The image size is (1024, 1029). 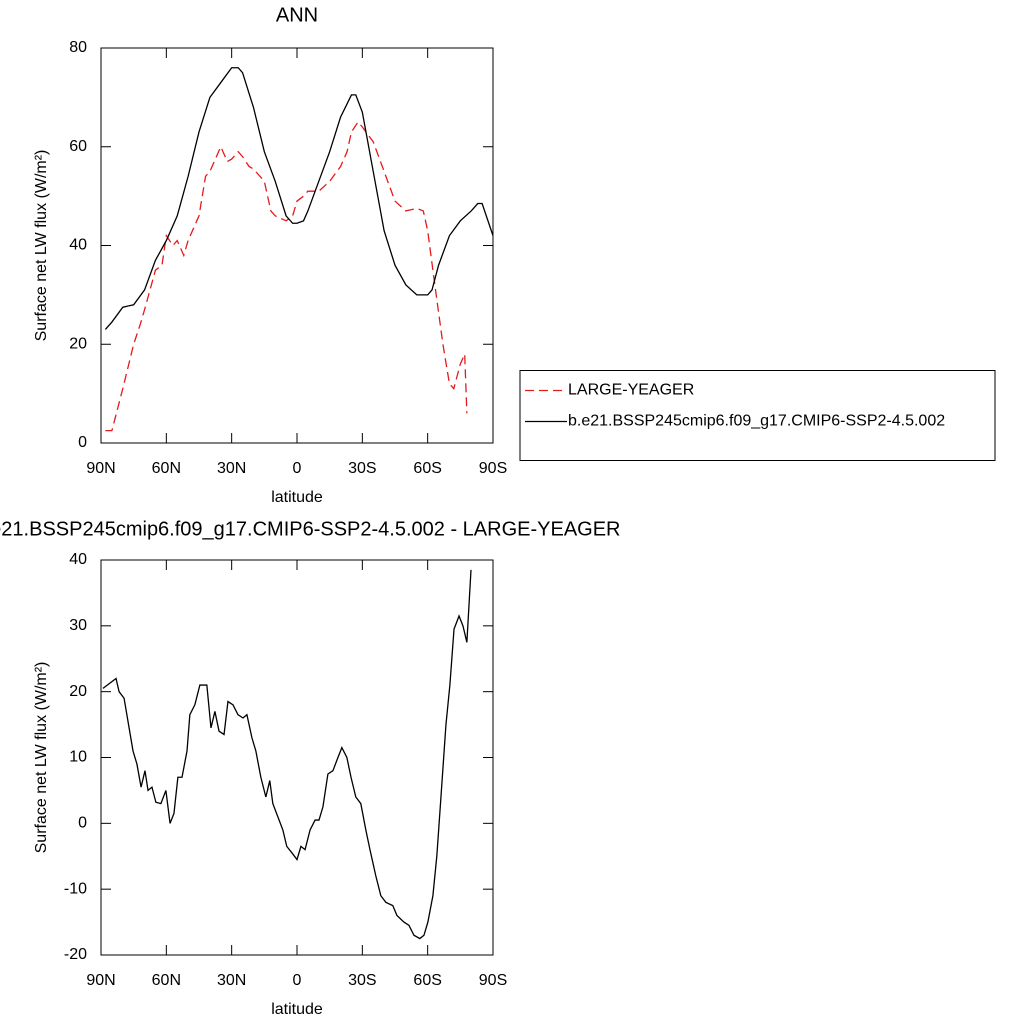 What do you see at coordinates (75, 954) in the screenshot?
I see `y-tick-label: -20` at bounding box center [75, 954].